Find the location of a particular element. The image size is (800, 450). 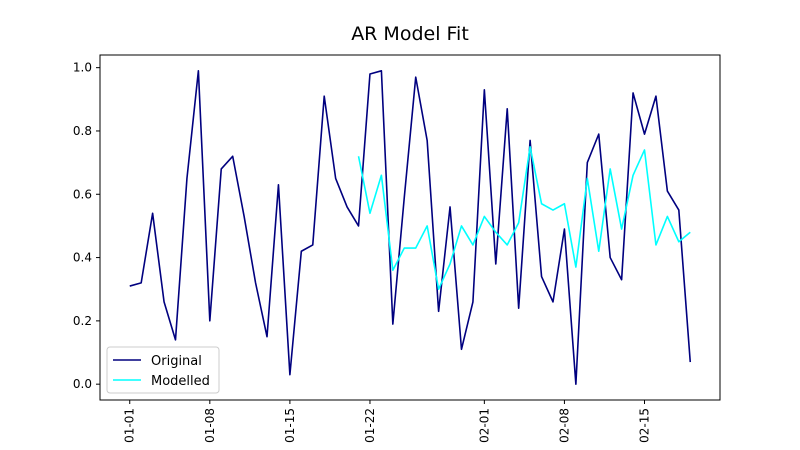

x-tick-label: 01-01 is located at coordinates (130, 425).